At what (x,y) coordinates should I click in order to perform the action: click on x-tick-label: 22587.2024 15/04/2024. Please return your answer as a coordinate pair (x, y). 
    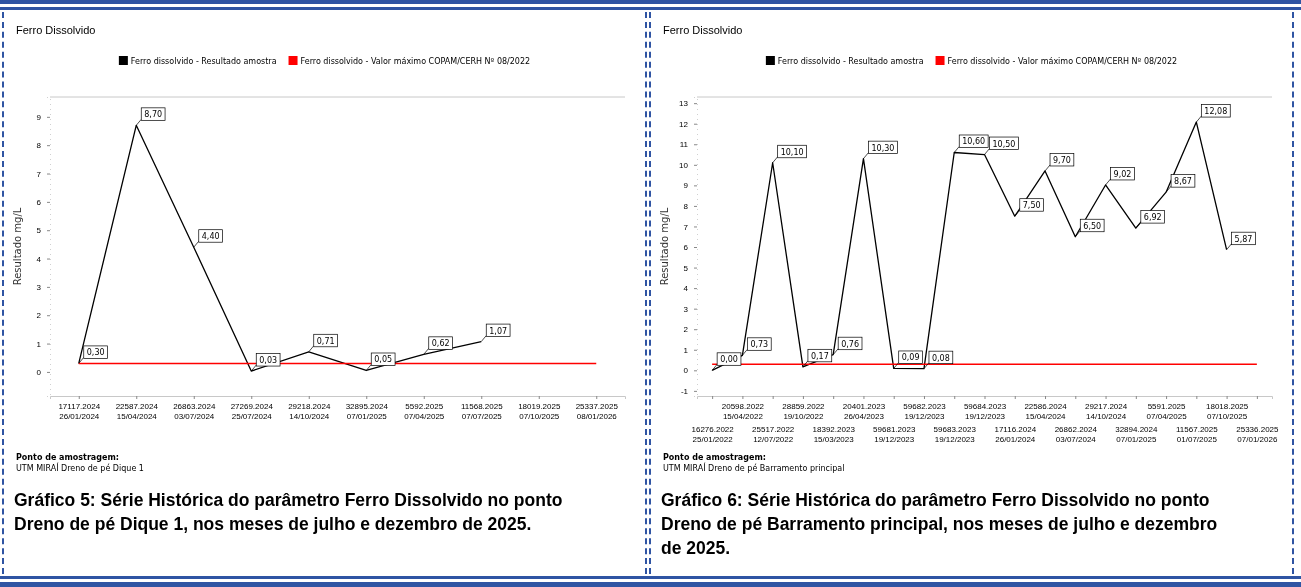
    Looking at the image, I should click on (137, 411).